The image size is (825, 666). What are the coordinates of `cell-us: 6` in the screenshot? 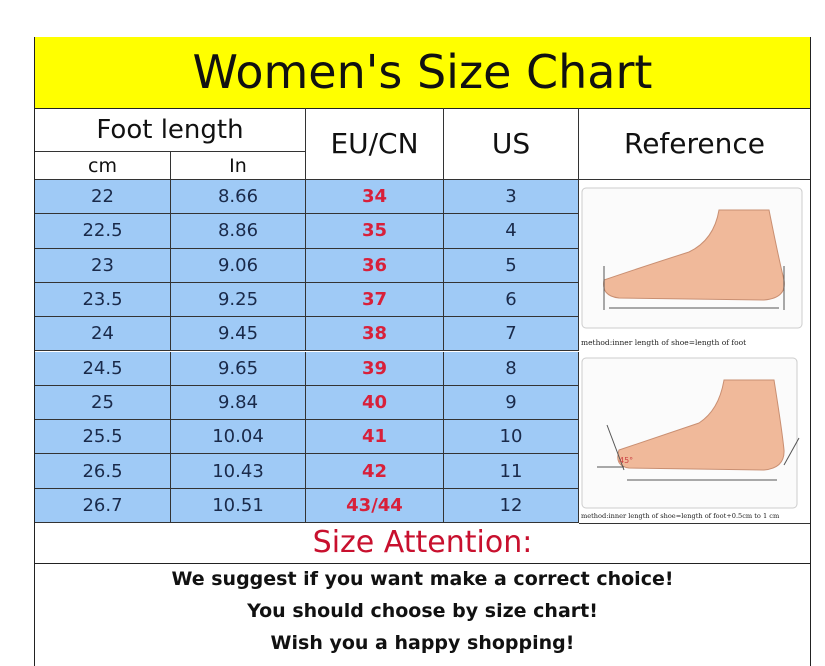 It's located at (511, 300).